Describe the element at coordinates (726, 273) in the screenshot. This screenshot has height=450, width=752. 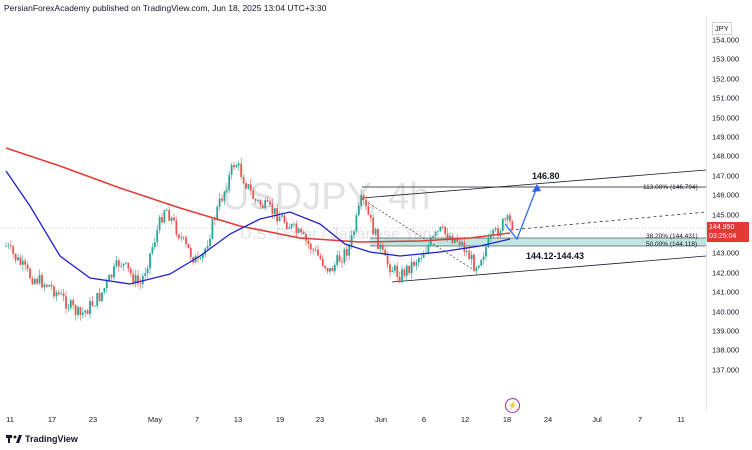
I see `price-tick-label: 142.000` at that location.